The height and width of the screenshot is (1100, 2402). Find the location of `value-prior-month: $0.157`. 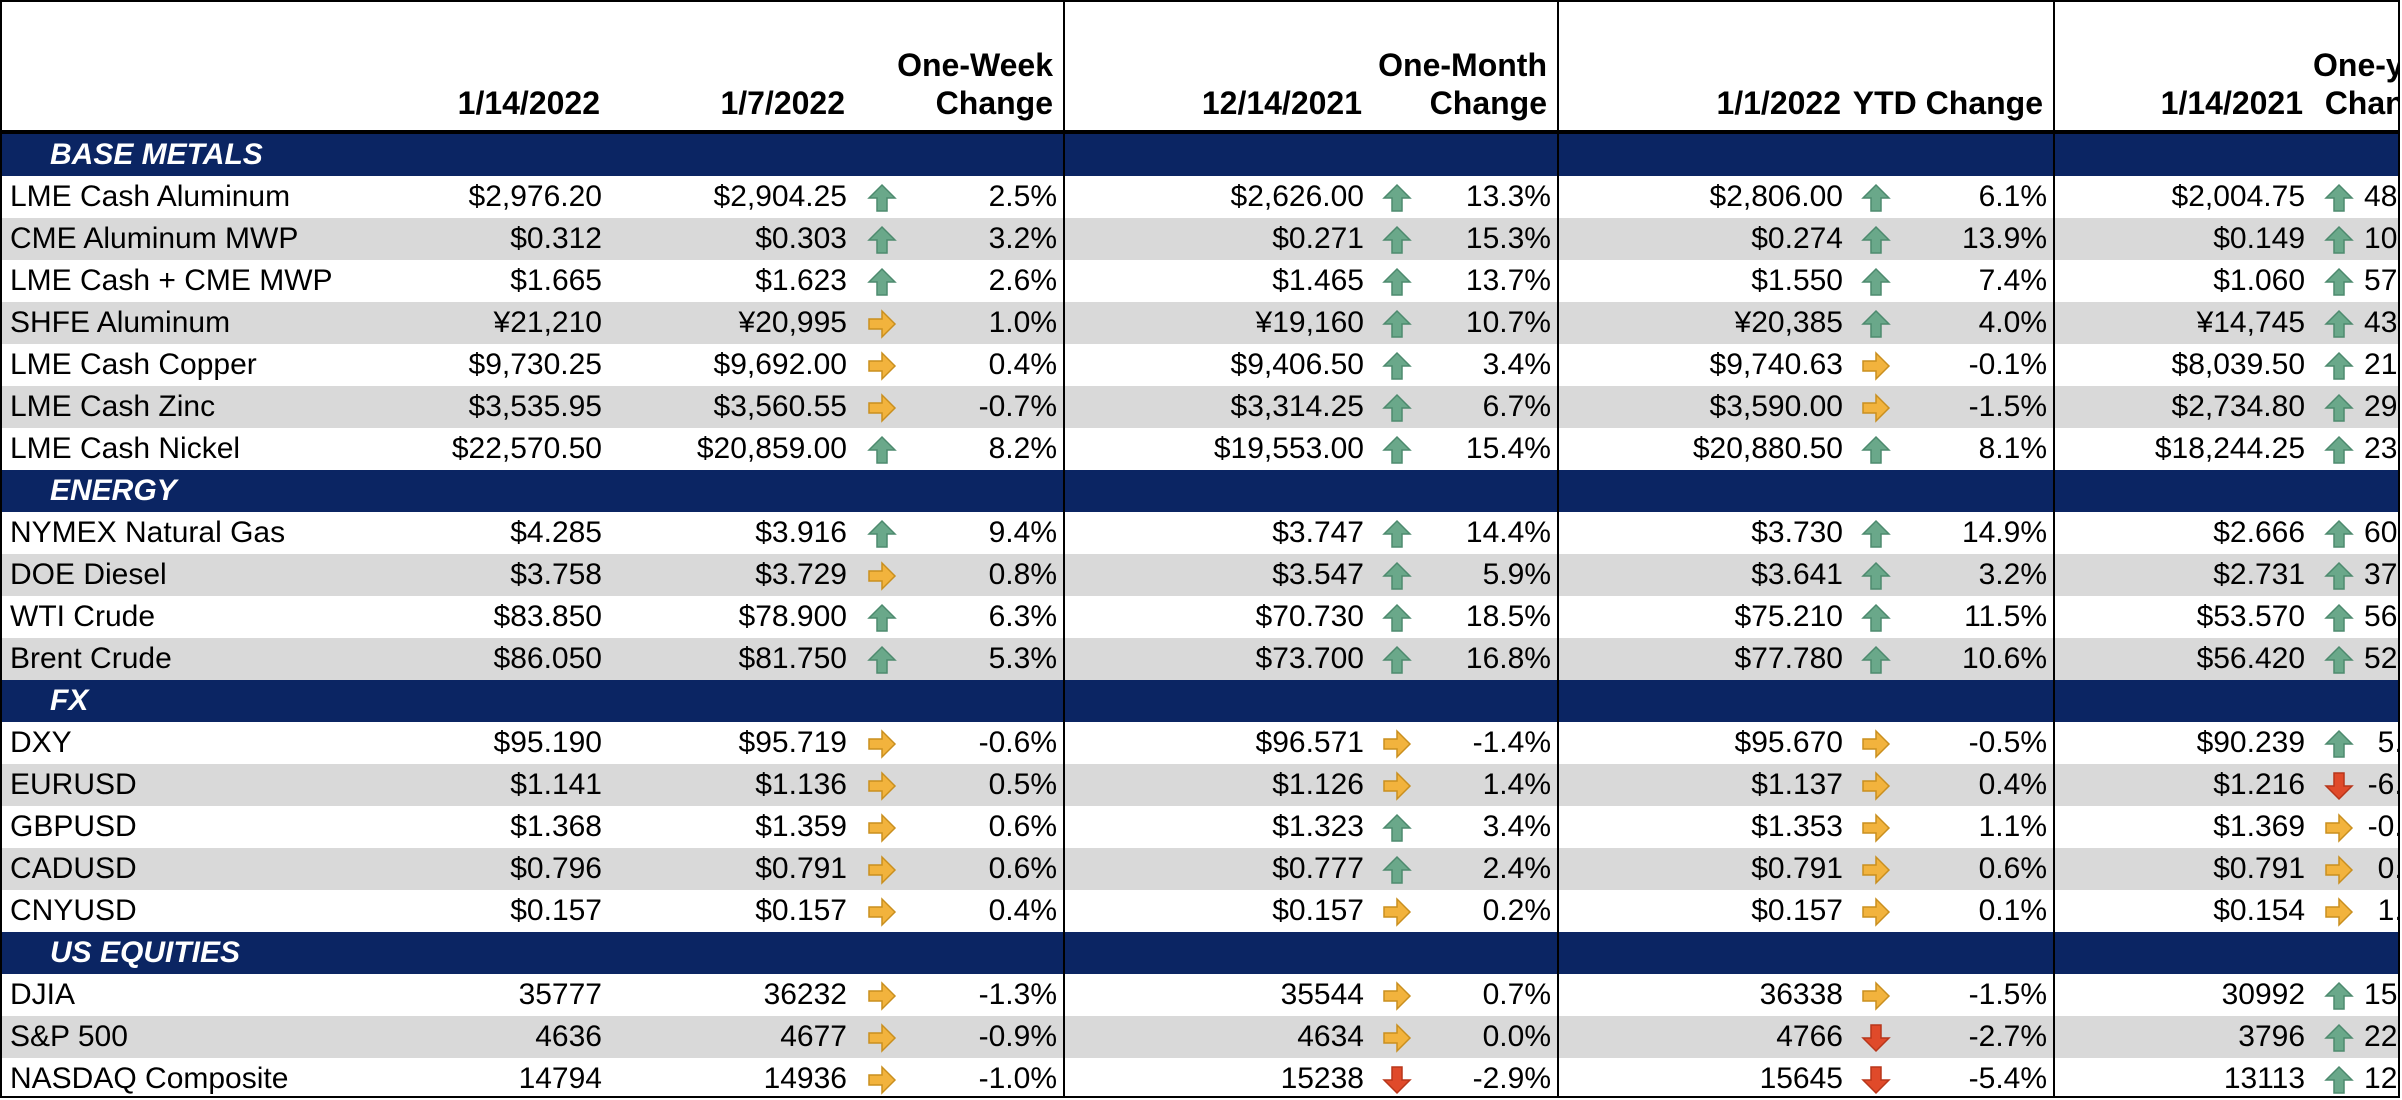

value-prior-month: $0.157 is located at coordinates (1217, 911).